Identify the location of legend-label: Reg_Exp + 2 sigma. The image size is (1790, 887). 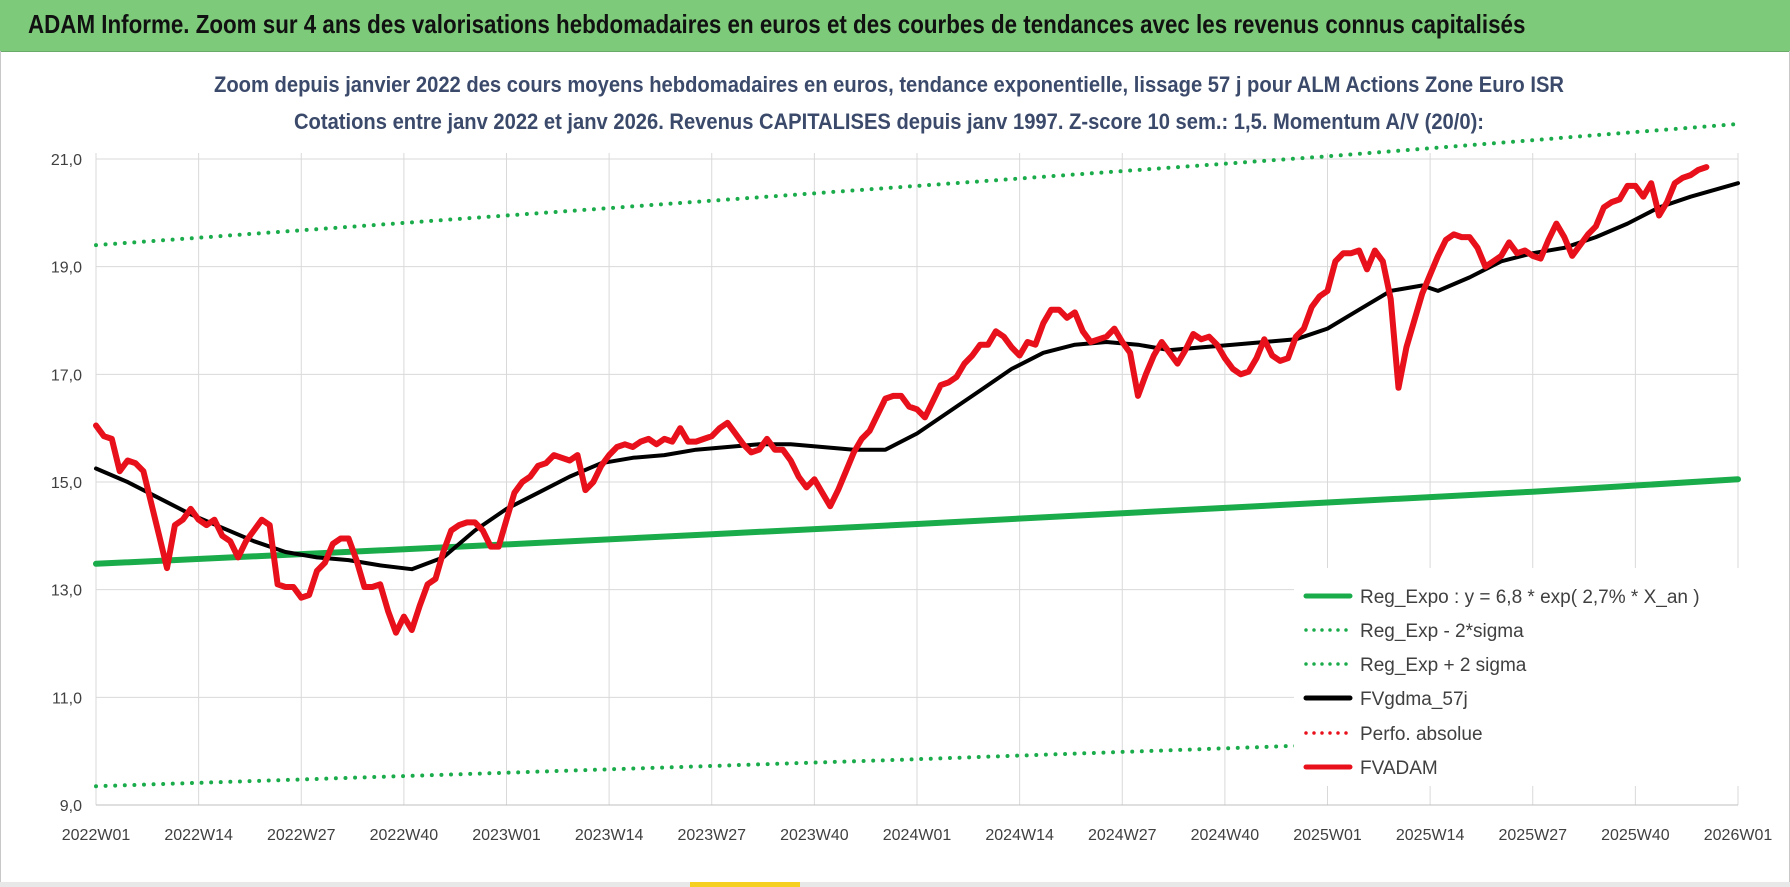
(1443, 665).